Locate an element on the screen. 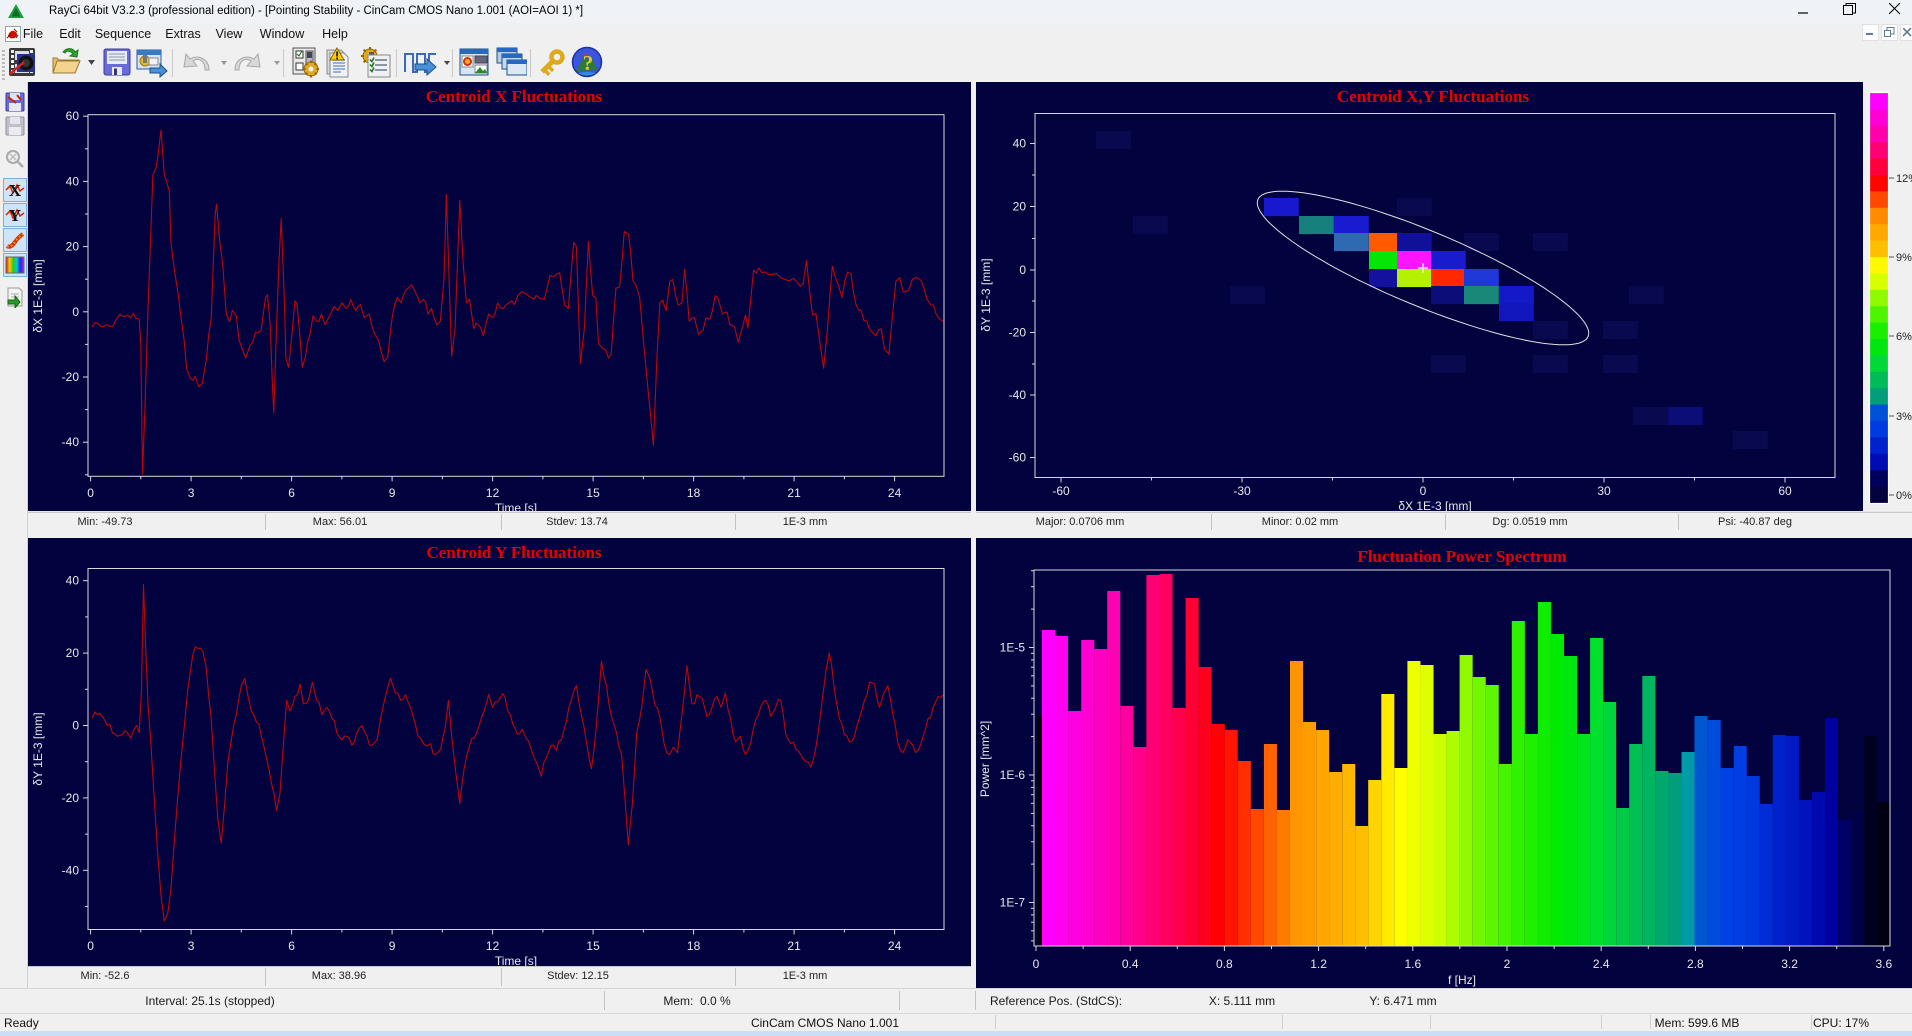 The height and width of the screenshot is (1036, 1912). svg-text: Fluctuation Power Spectrum is located at coordinates (1461, 556).